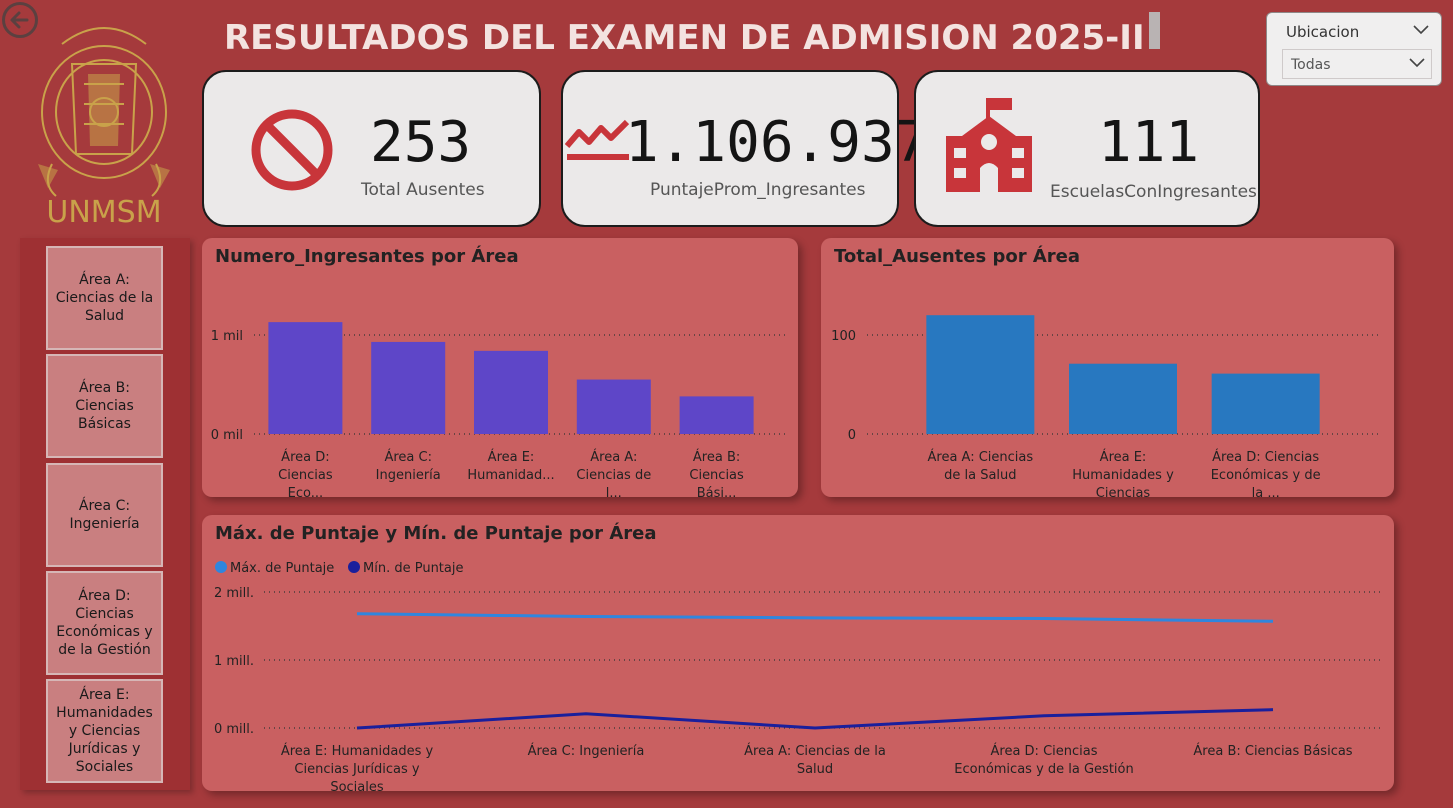 Image resolution: width=1453 pixels, height=808 pixels. I want to click on title-divider, so click(1154, 30).